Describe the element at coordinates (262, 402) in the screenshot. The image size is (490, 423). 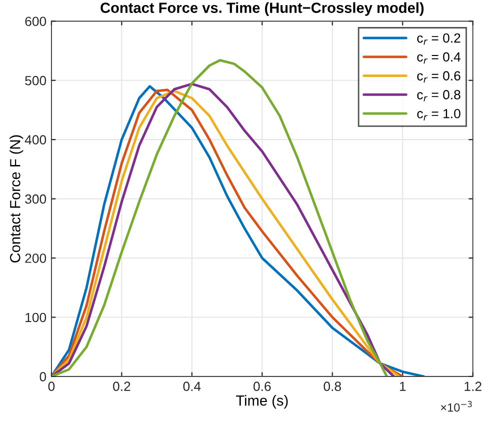
I see `x-axis-title: Time (s)` at that location.